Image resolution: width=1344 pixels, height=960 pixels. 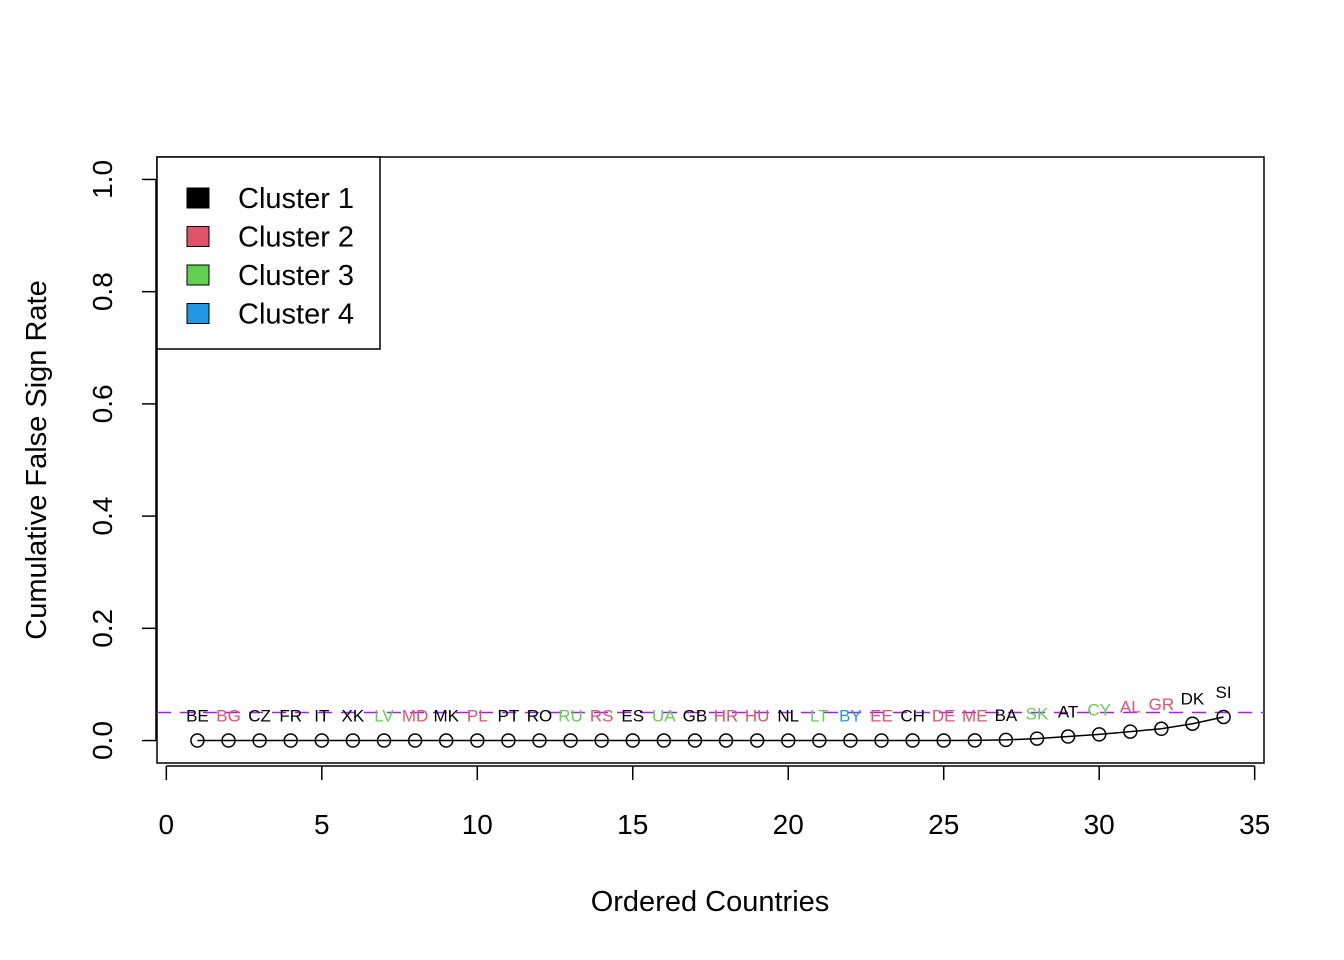 What do you see at coordinates (446, 716) in the screenshot?
I see `point-label: MK` at bounding box center [446, 716].